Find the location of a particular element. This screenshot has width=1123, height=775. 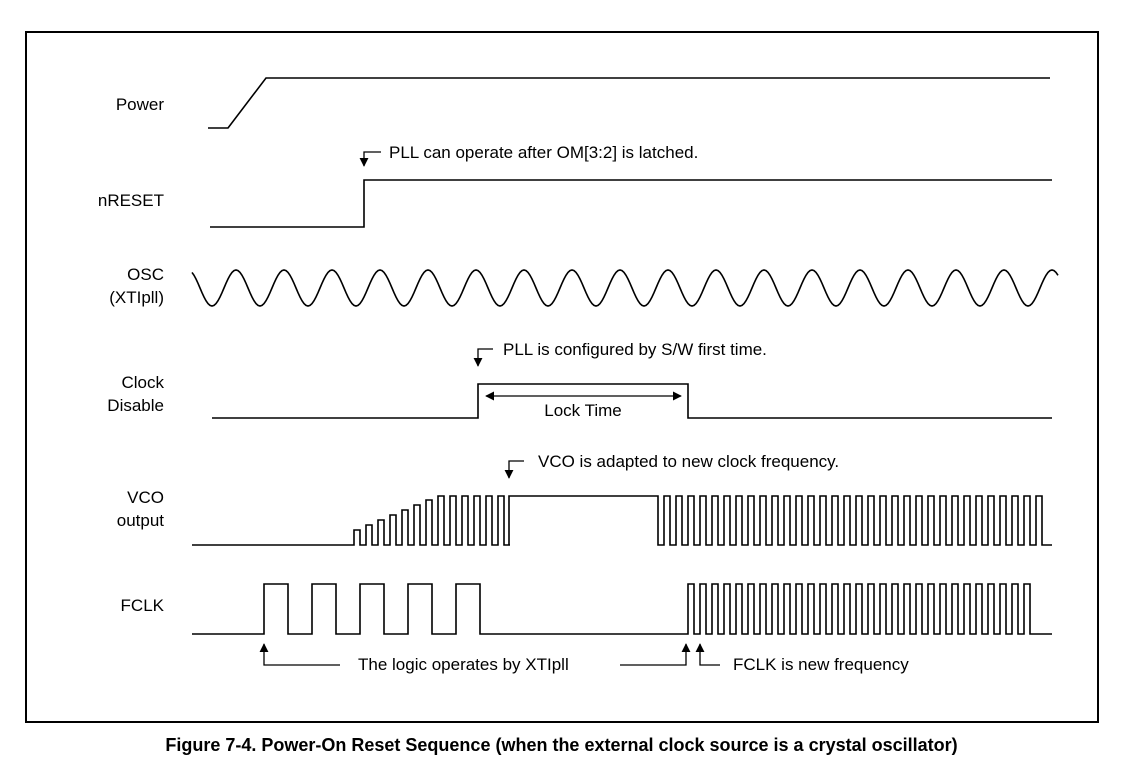

pll-config-arrow is located at coordinates (483, 357).